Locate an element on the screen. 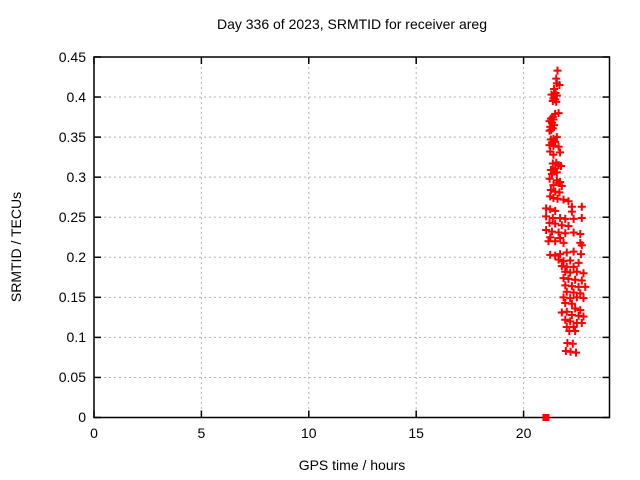  y-tick-label: 0.45 is located at coordinates (72, 56).